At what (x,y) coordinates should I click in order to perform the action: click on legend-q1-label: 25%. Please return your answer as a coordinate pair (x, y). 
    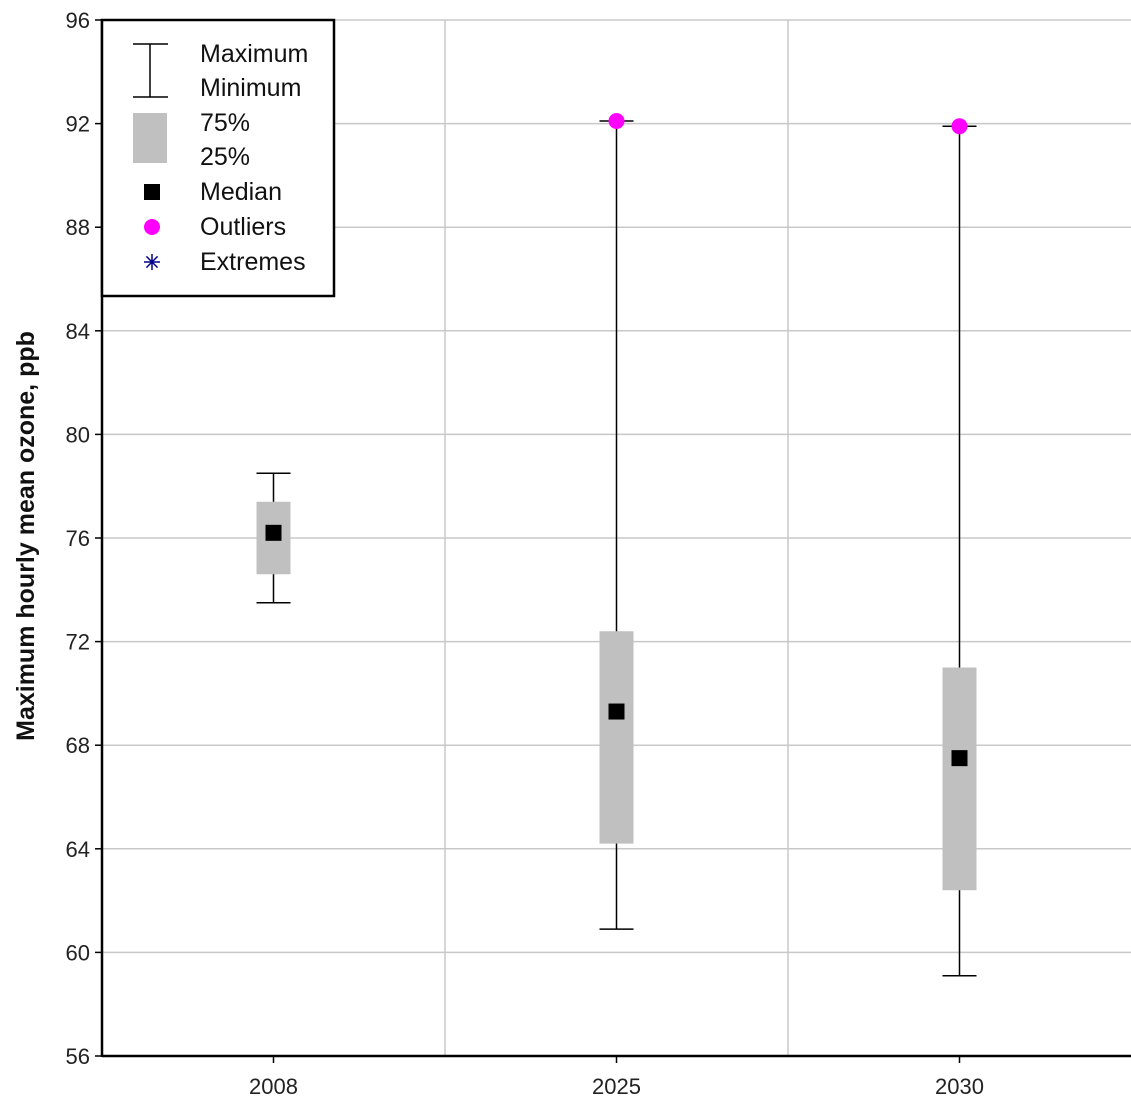
    Looking at the image, I should click on (225, 157).